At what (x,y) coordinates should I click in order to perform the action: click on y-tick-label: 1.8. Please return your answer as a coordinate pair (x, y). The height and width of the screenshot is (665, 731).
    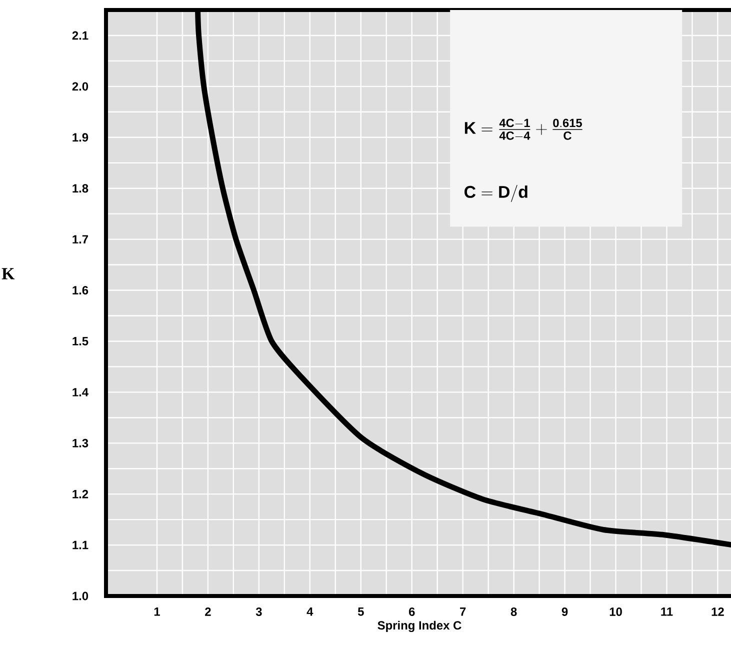
    Looking at the image, I should click on (80, 188).